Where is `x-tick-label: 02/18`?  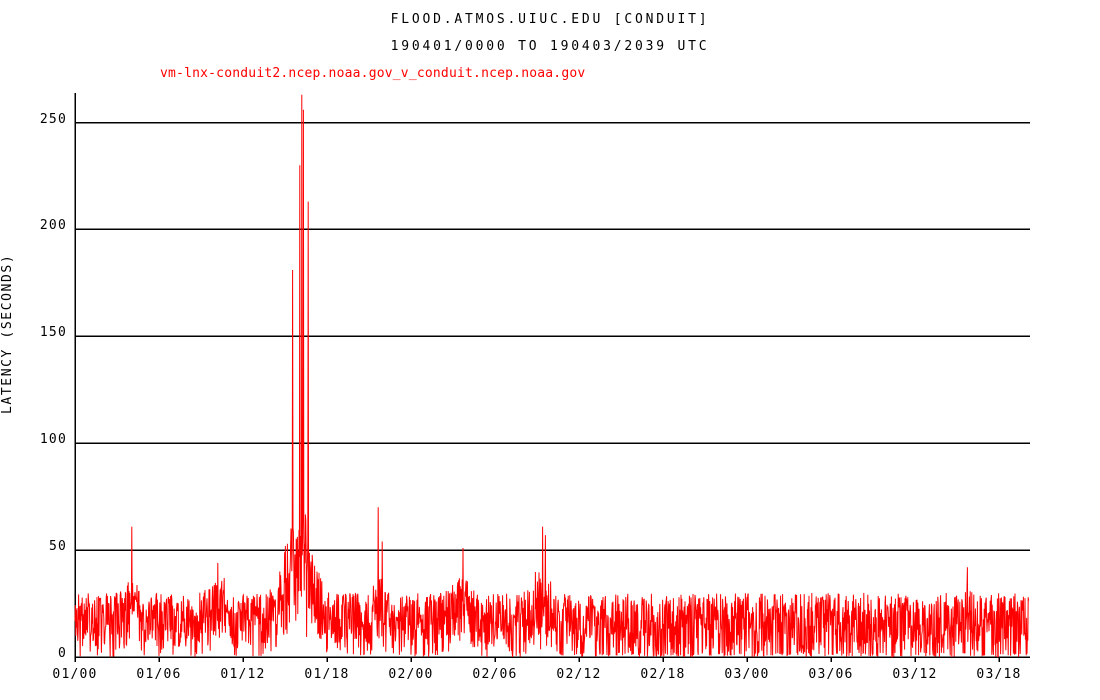
x-tick-label: 02/18 is located at coordinates (663, 674).